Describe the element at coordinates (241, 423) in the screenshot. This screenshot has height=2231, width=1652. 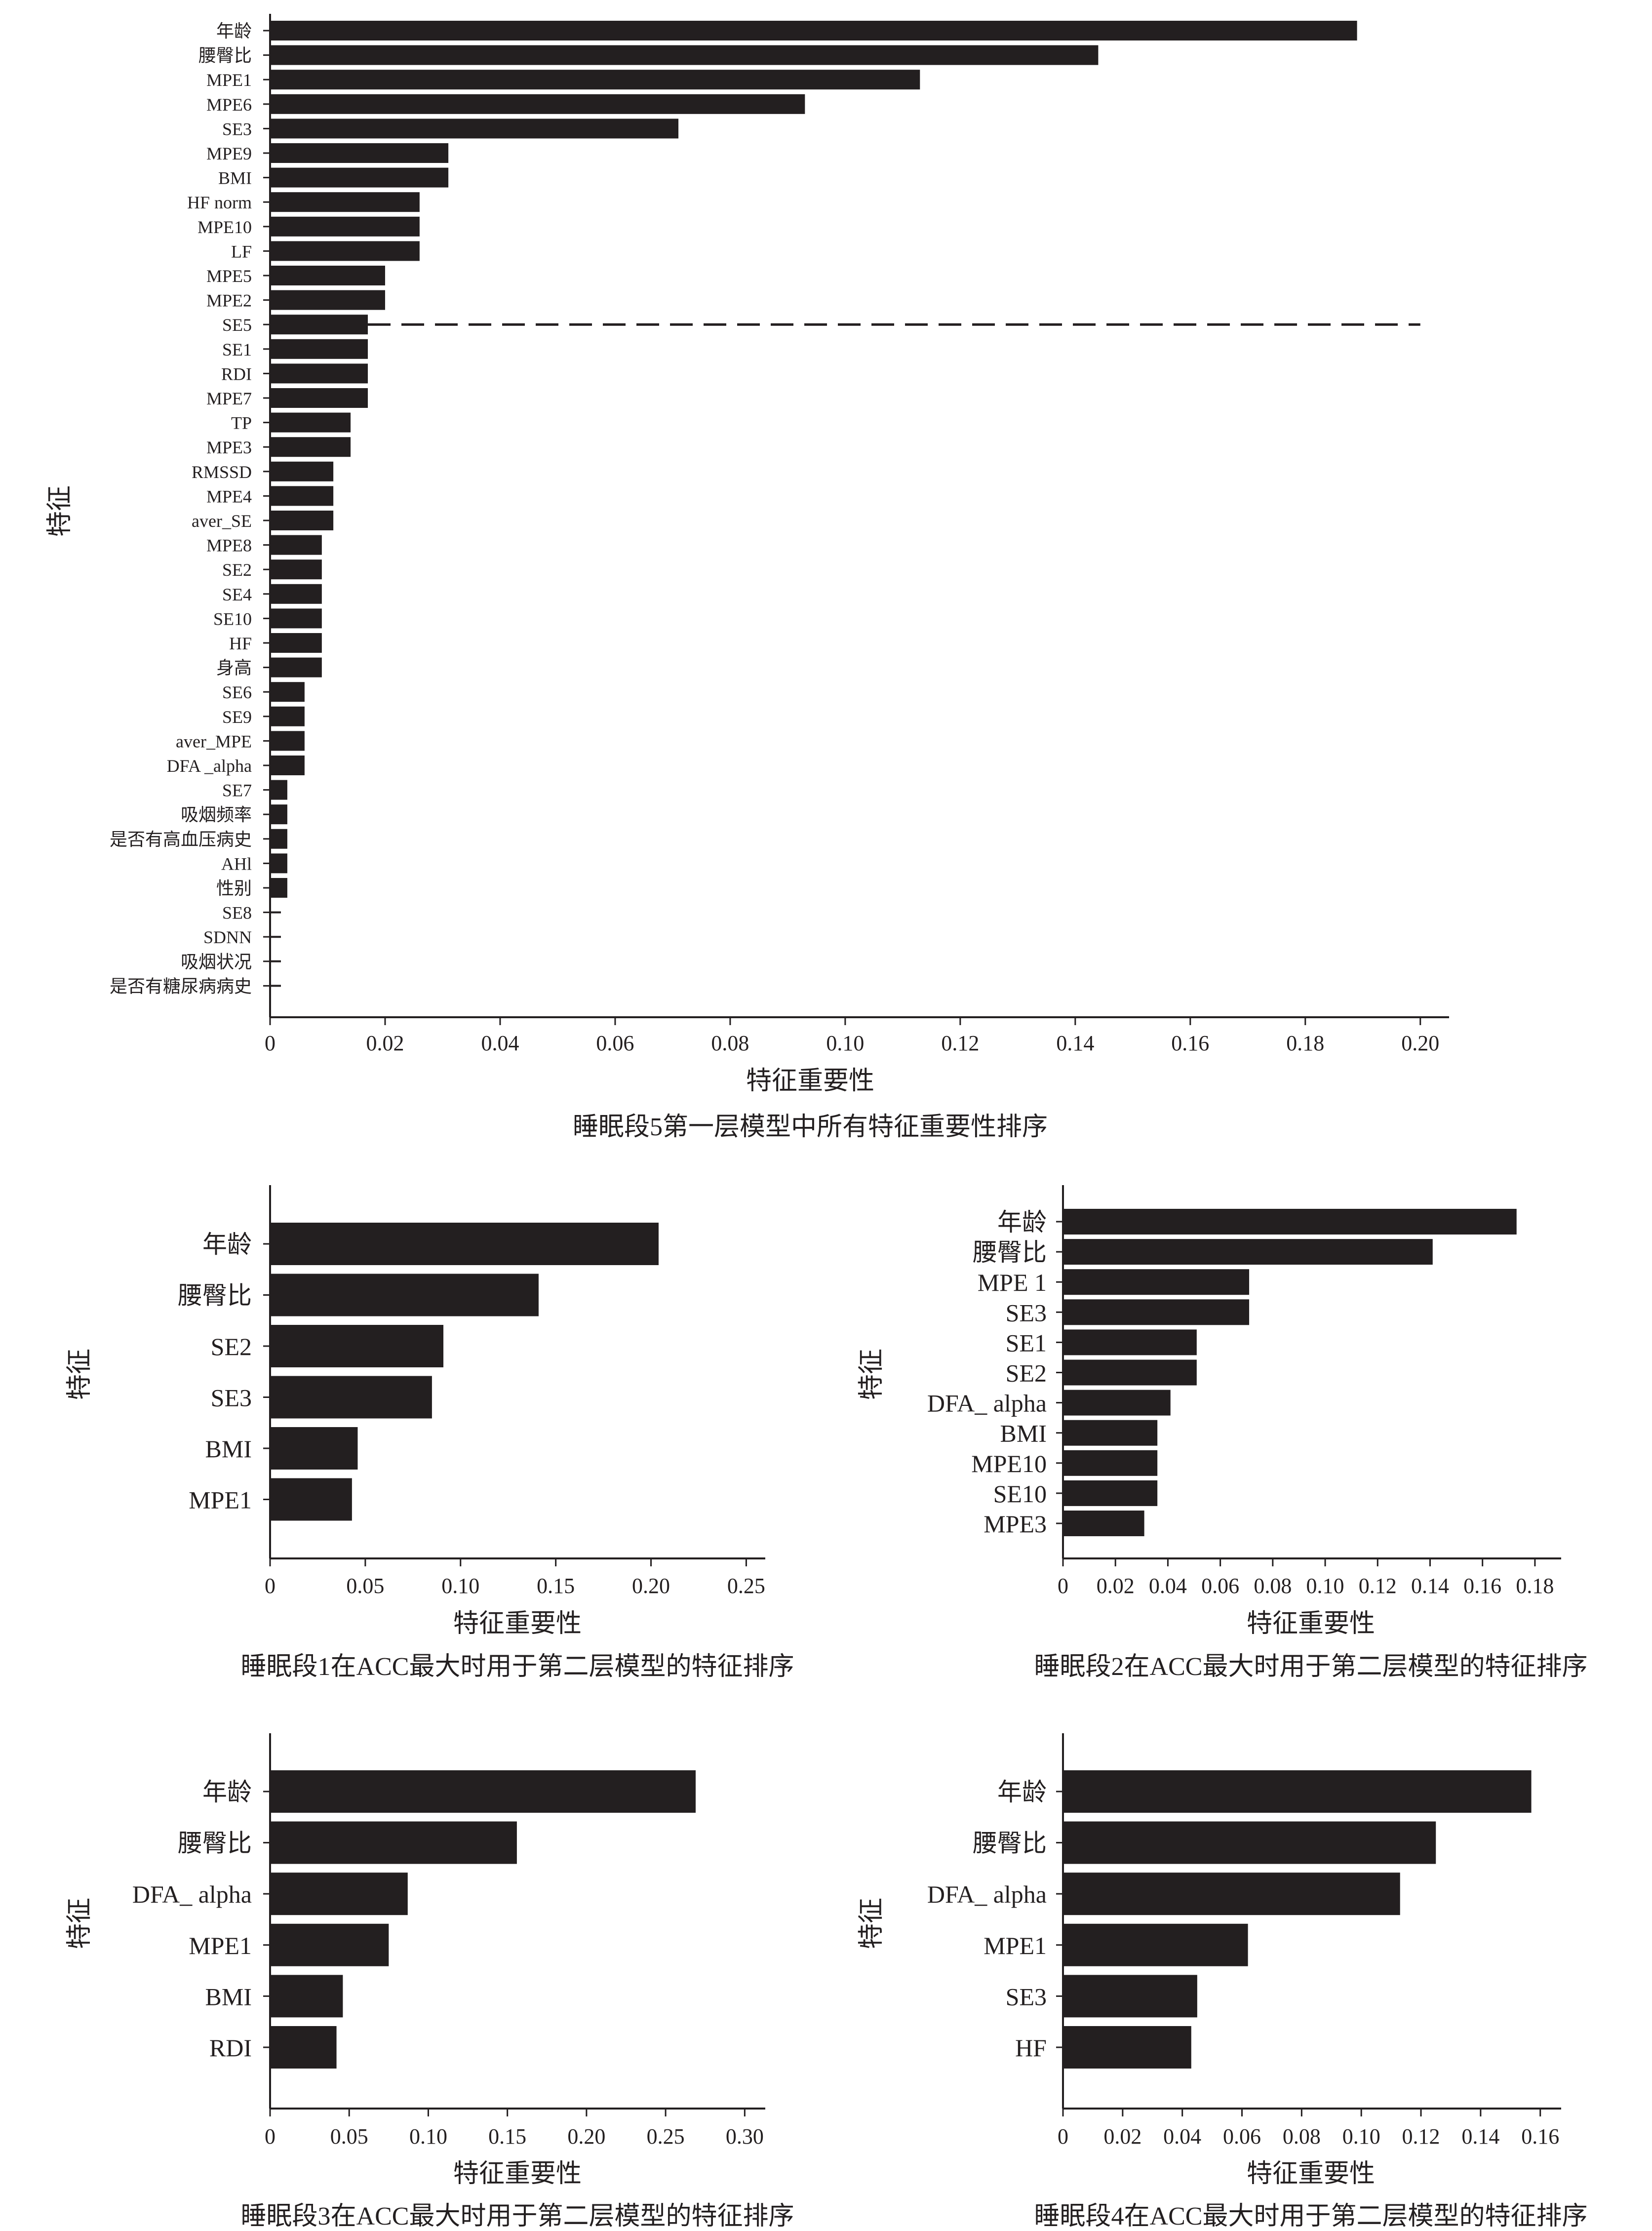
I see `category-label: TP` at that location.